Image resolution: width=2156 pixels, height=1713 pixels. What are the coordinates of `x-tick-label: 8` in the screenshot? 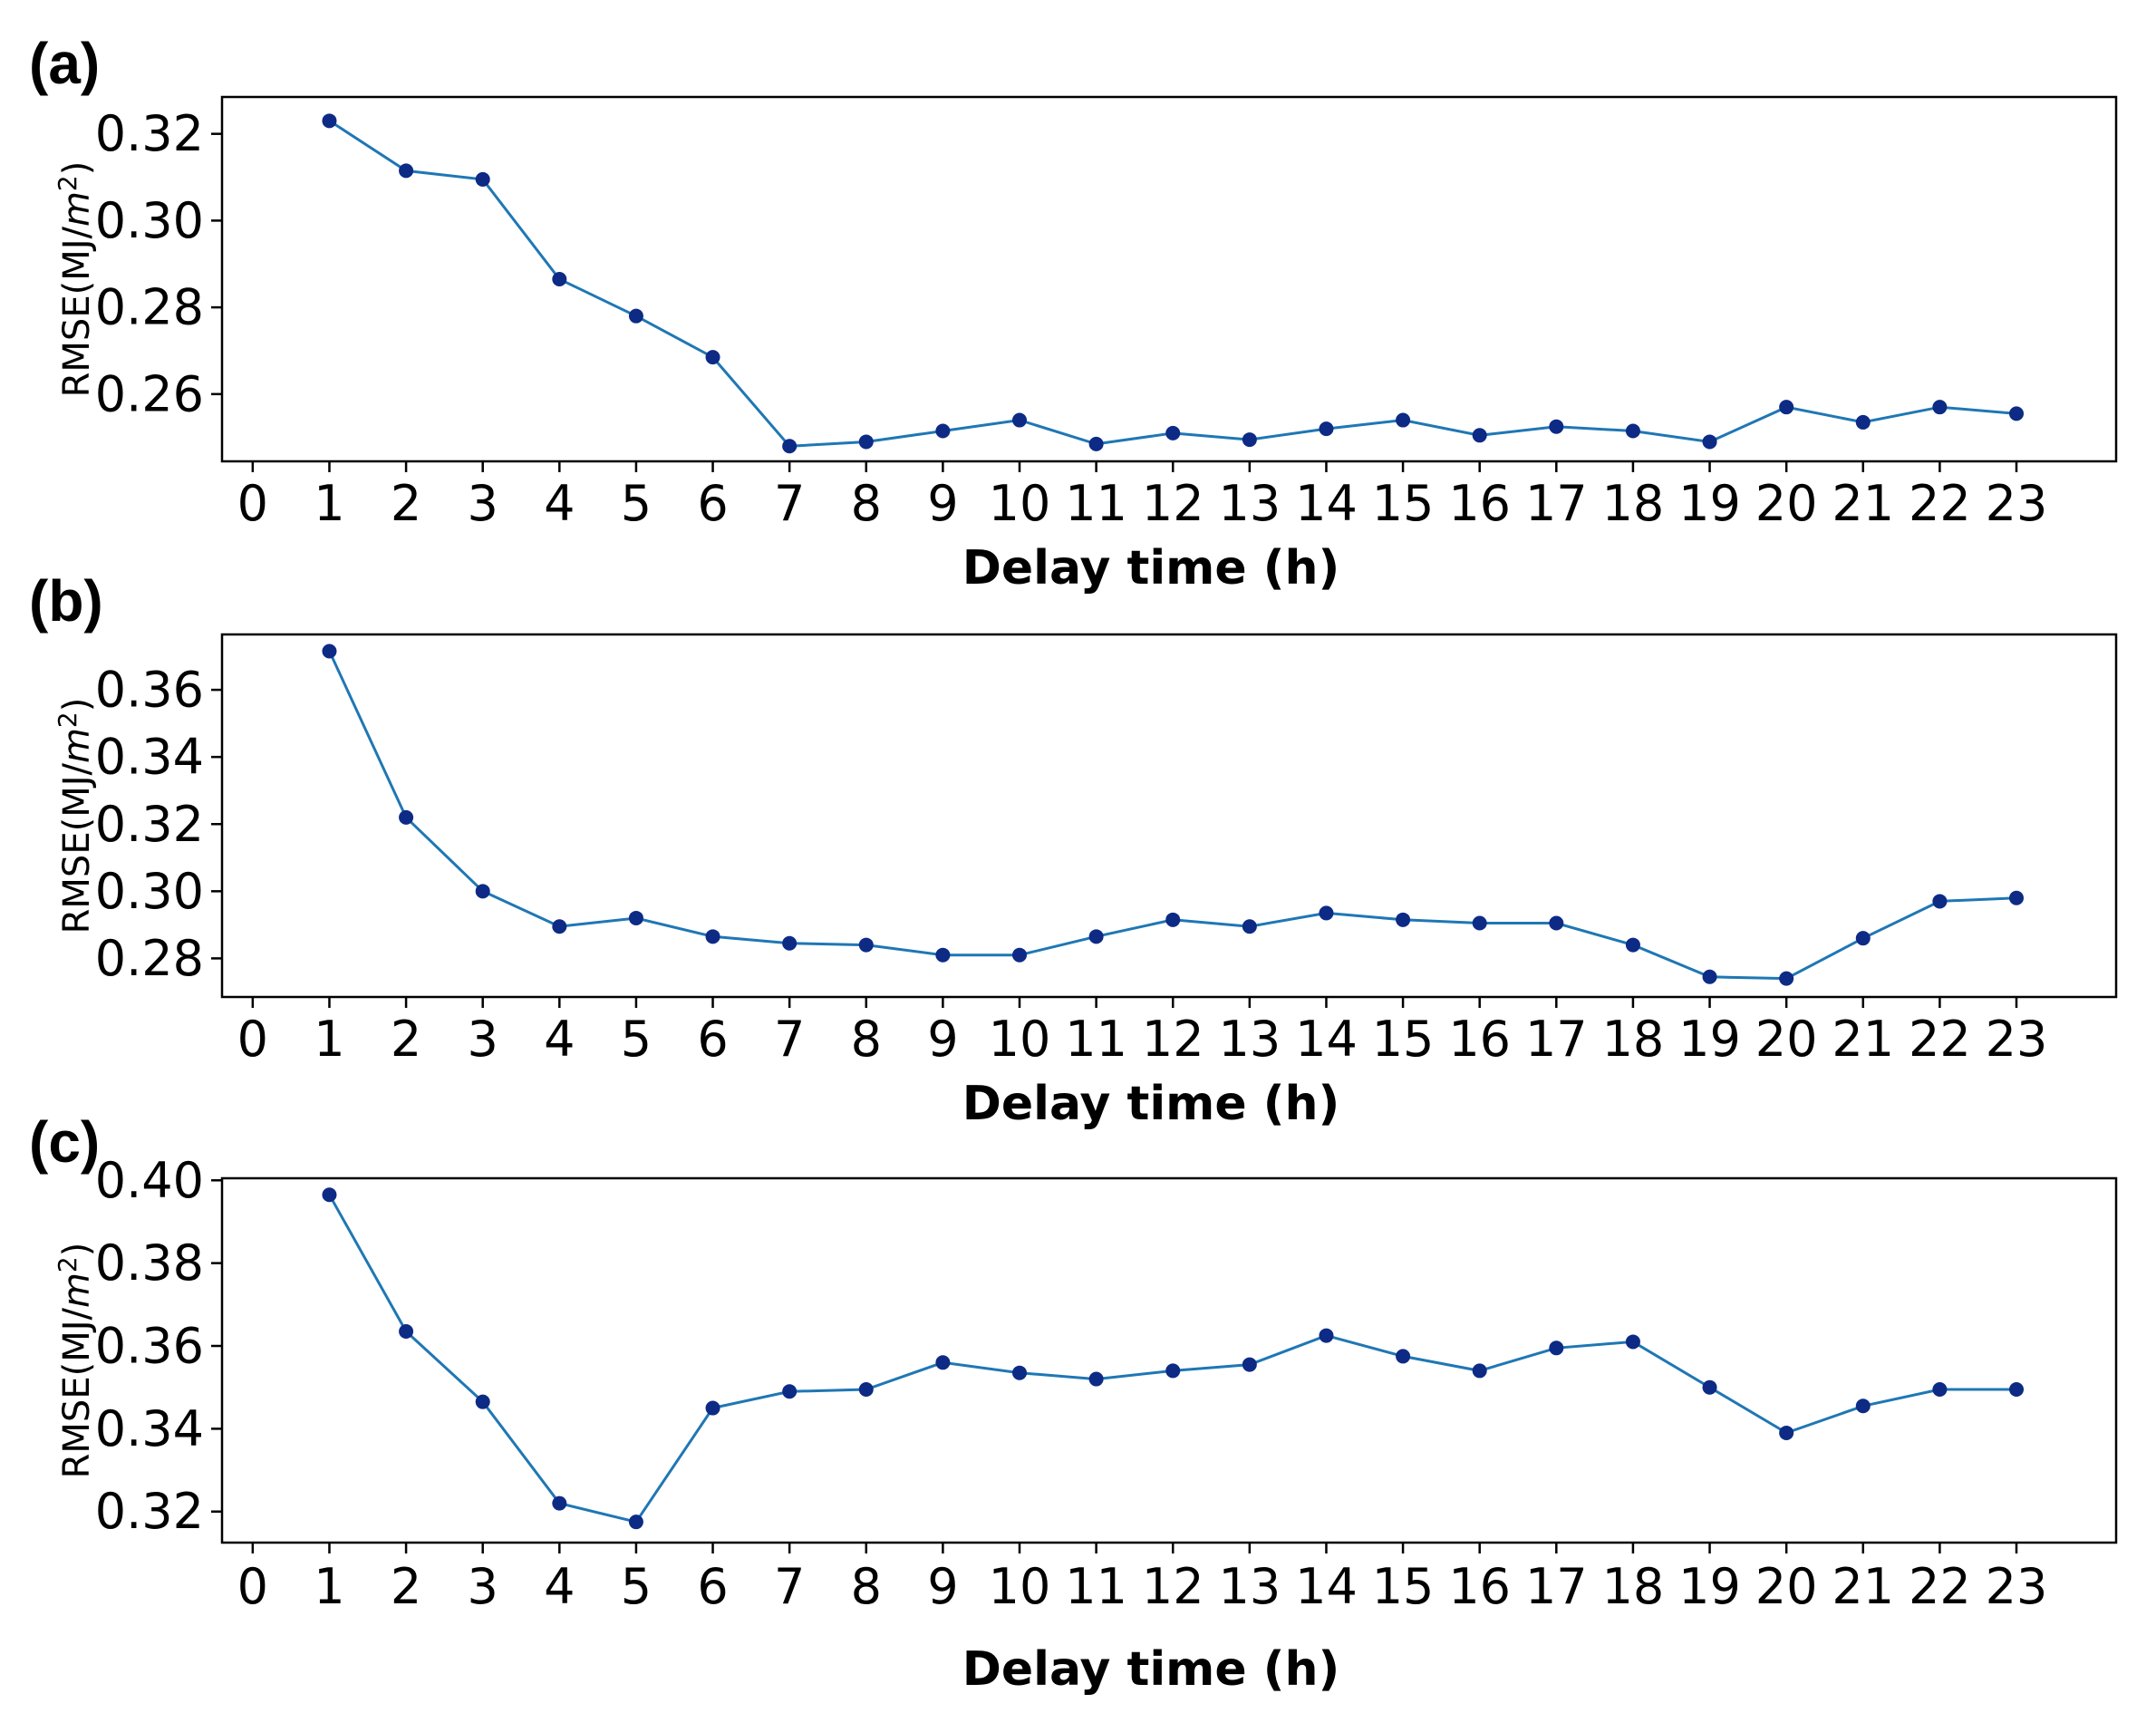 It's located at (866, 1039).